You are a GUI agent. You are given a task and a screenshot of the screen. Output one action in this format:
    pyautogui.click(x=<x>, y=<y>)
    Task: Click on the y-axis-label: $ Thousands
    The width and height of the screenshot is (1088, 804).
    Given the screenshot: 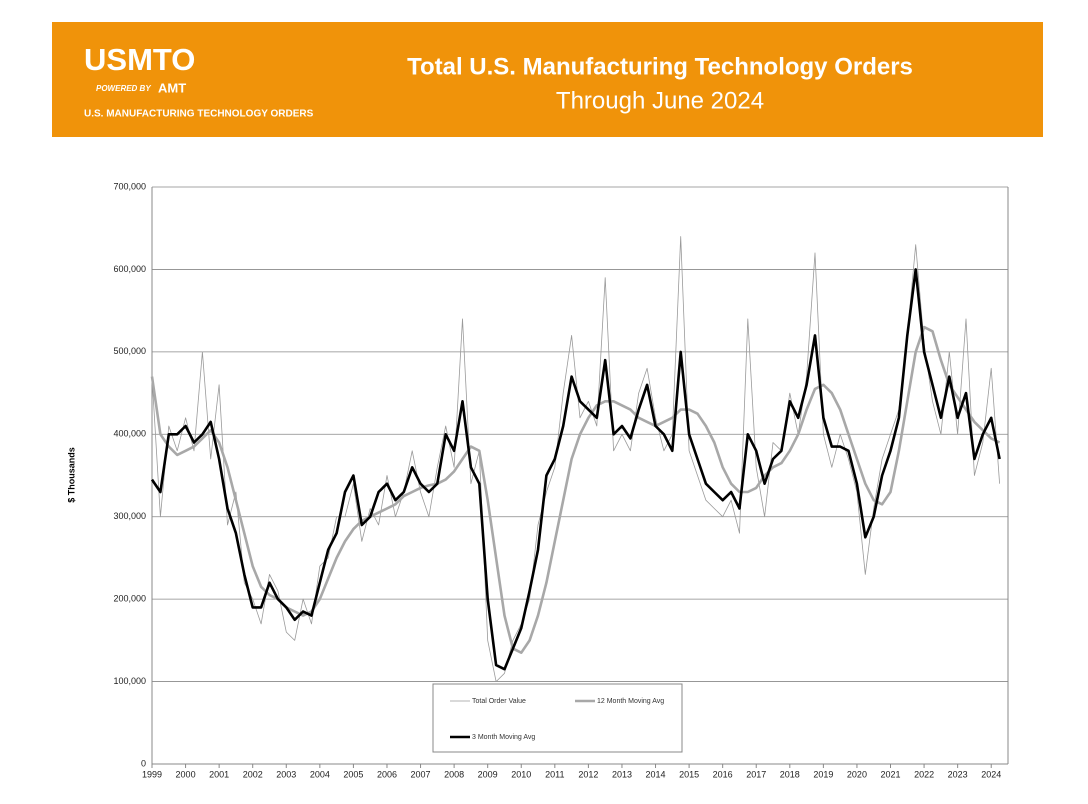 What is the action you would take?
    pyautogui.click(x=71, y=475)
    